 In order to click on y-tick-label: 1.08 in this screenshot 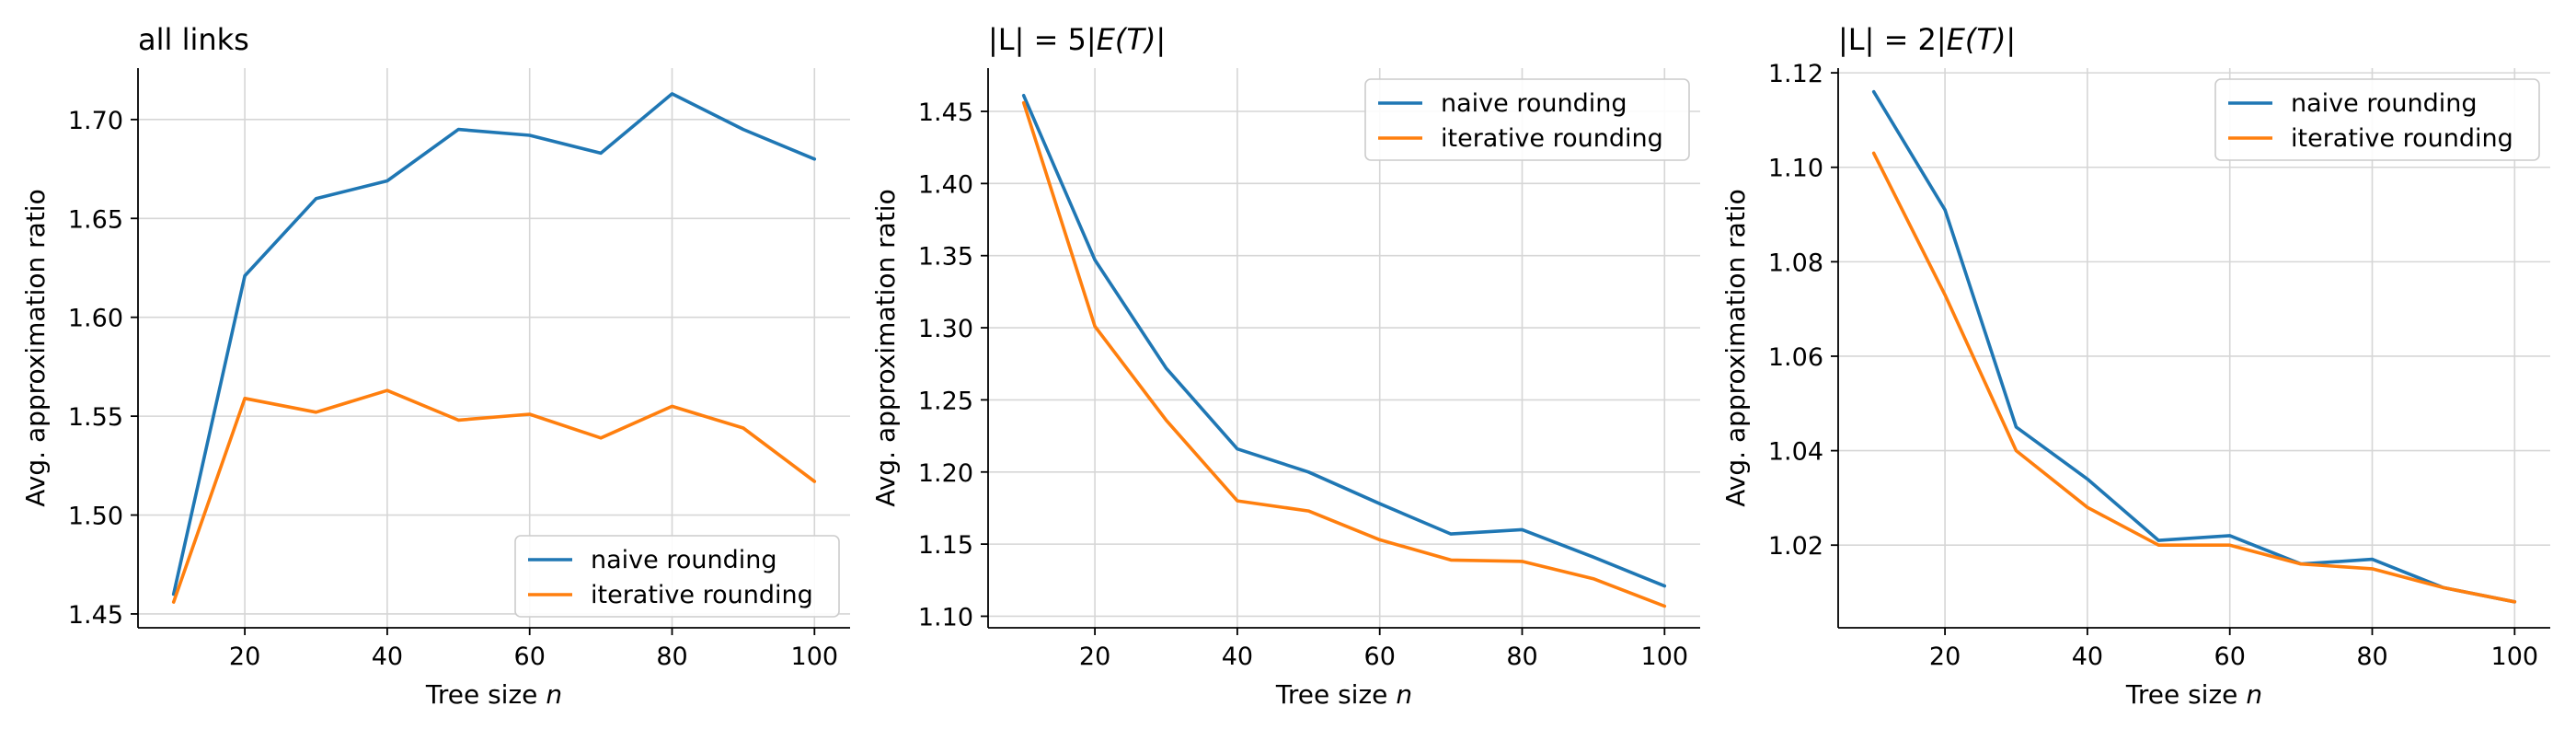, I will do `click(1795, 263)`.